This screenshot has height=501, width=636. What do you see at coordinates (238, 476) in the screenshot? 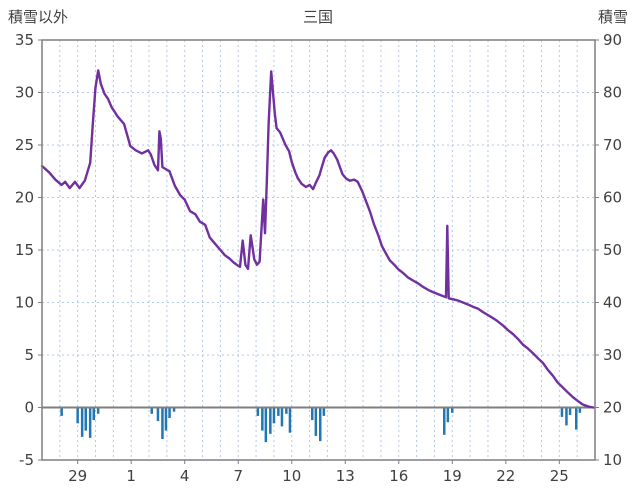
I see `x-tick-label: 7` at bounding box center [238, 476].